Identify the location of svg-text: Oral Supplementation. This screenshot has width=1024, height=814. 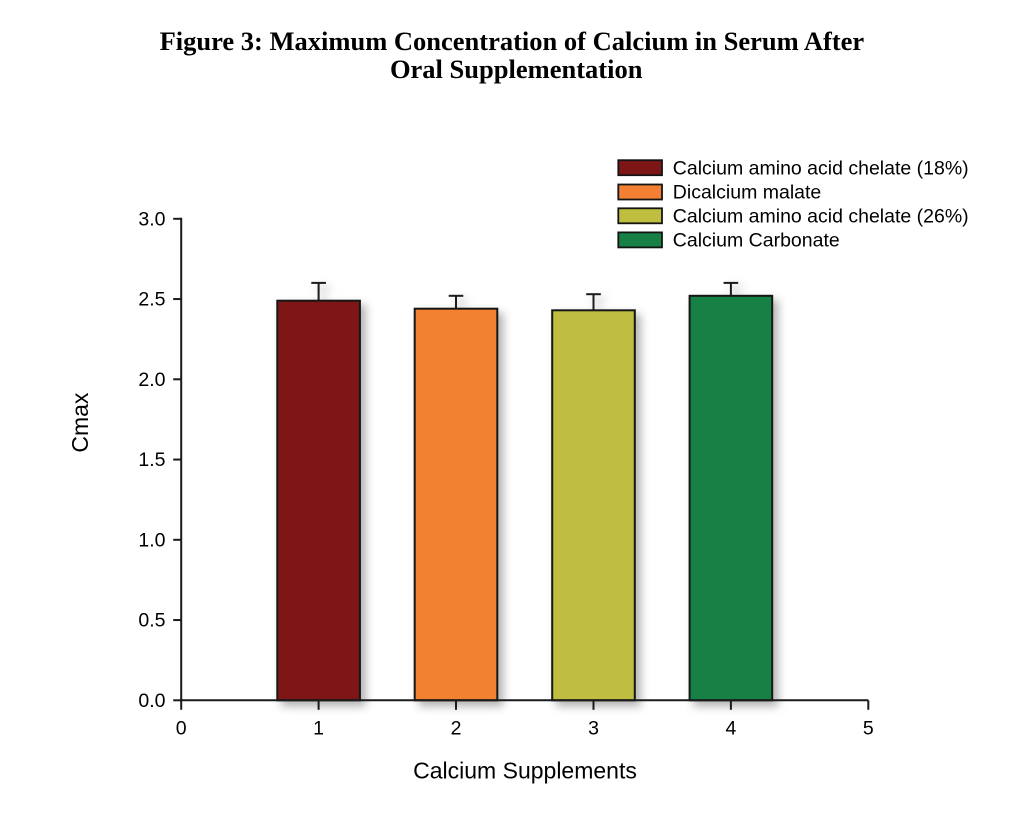
(516, 69).